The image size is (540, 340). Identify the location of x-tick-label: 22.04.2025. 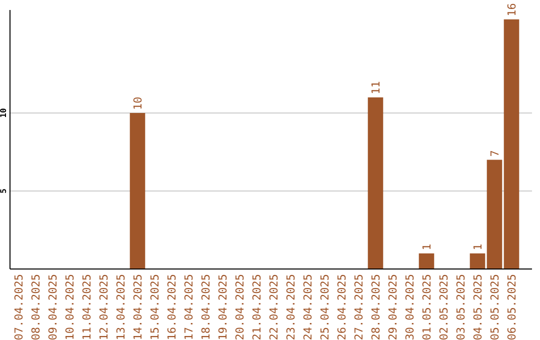
(274, 307).